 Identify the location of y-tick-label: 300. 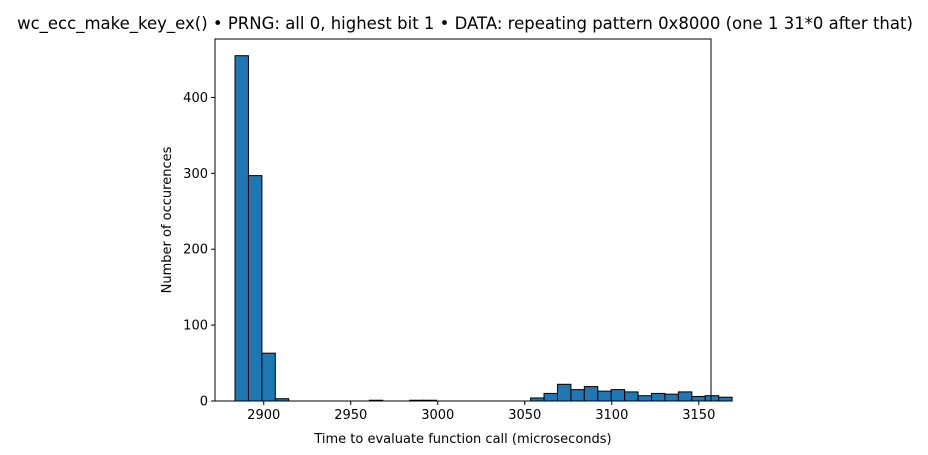
(195, 174).